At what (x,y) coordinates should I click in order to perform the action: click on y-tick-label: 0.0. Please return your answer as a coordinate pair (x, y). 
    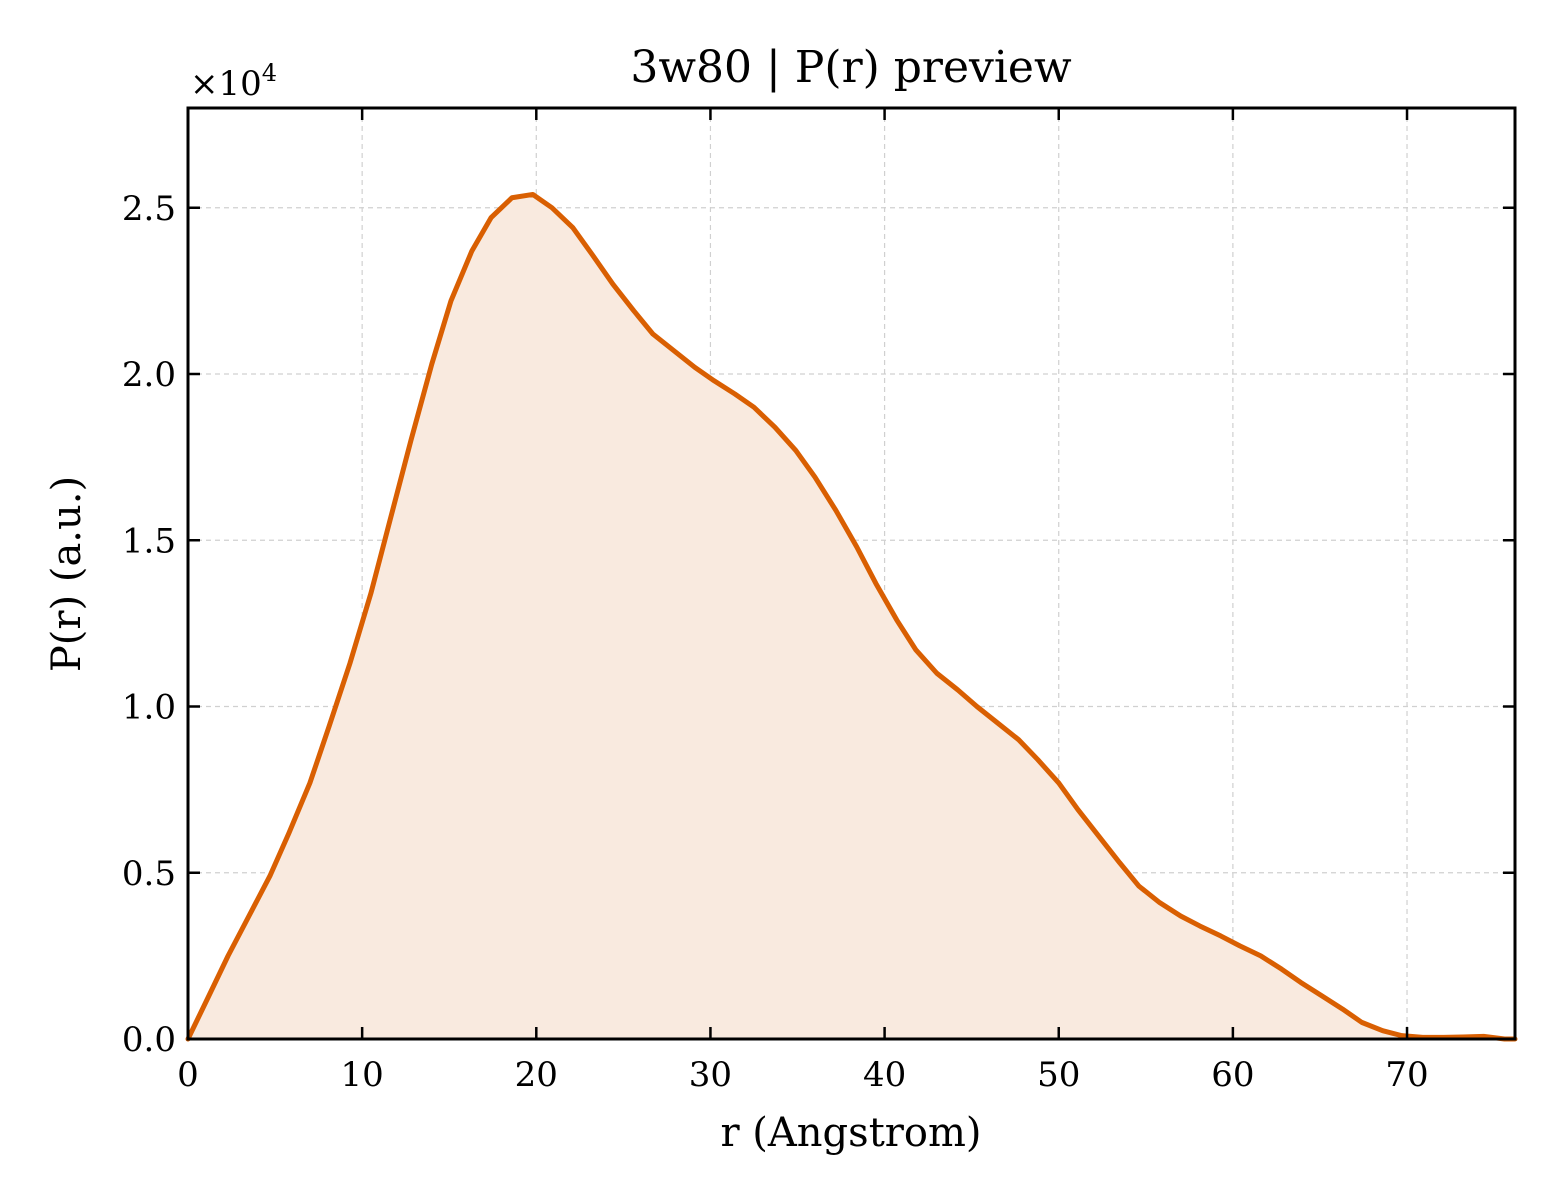
    Looking at the image, I should click on (149, 1040).